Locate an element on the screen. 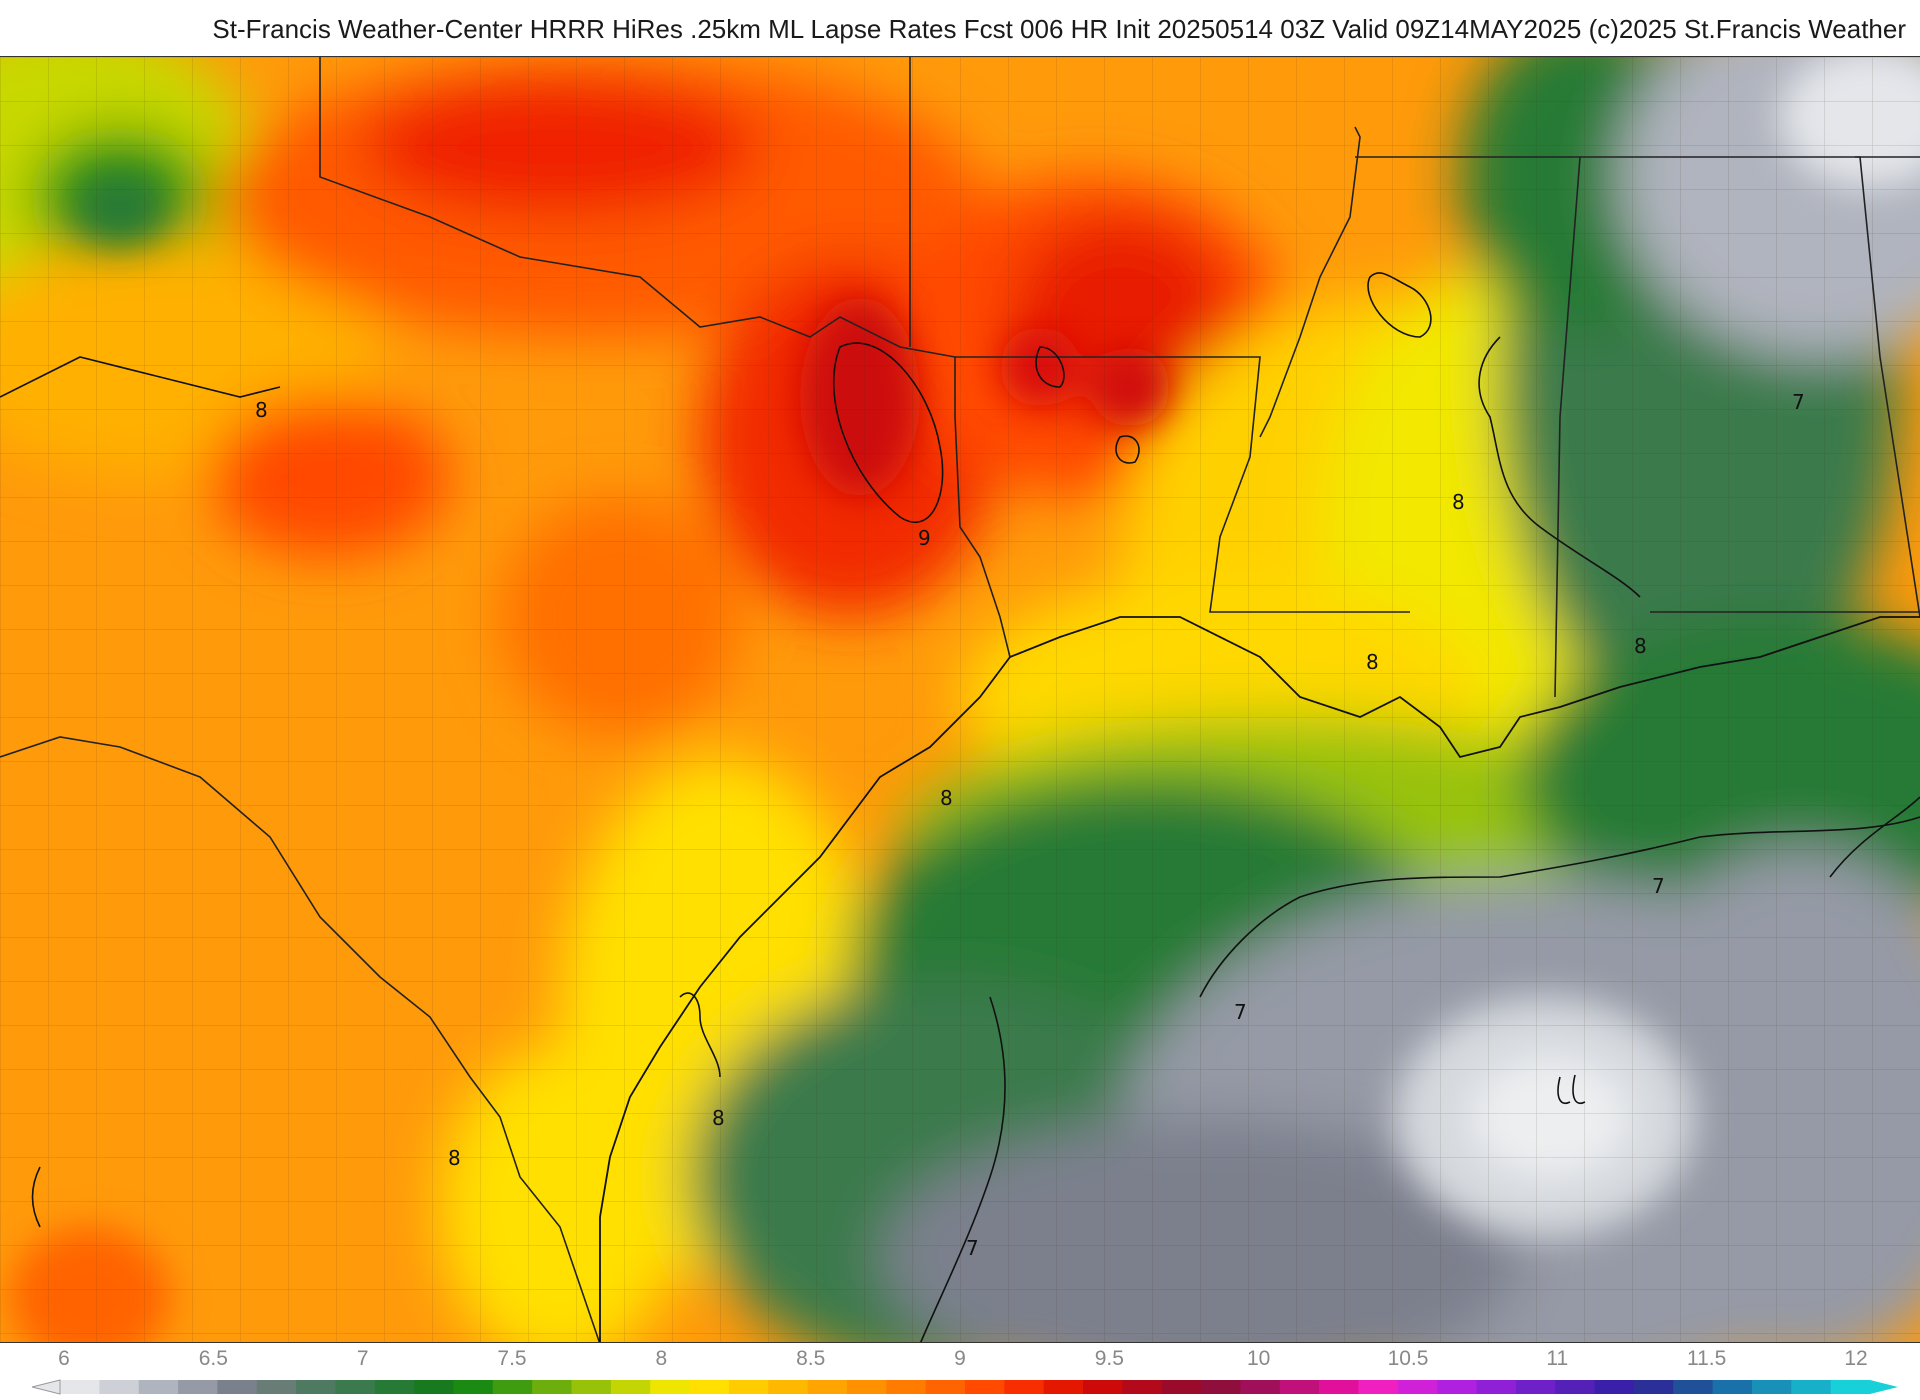 This screenshot has height=1400, width=1920. legend-tick-label: 7 is located at coordinates (363, 1358).